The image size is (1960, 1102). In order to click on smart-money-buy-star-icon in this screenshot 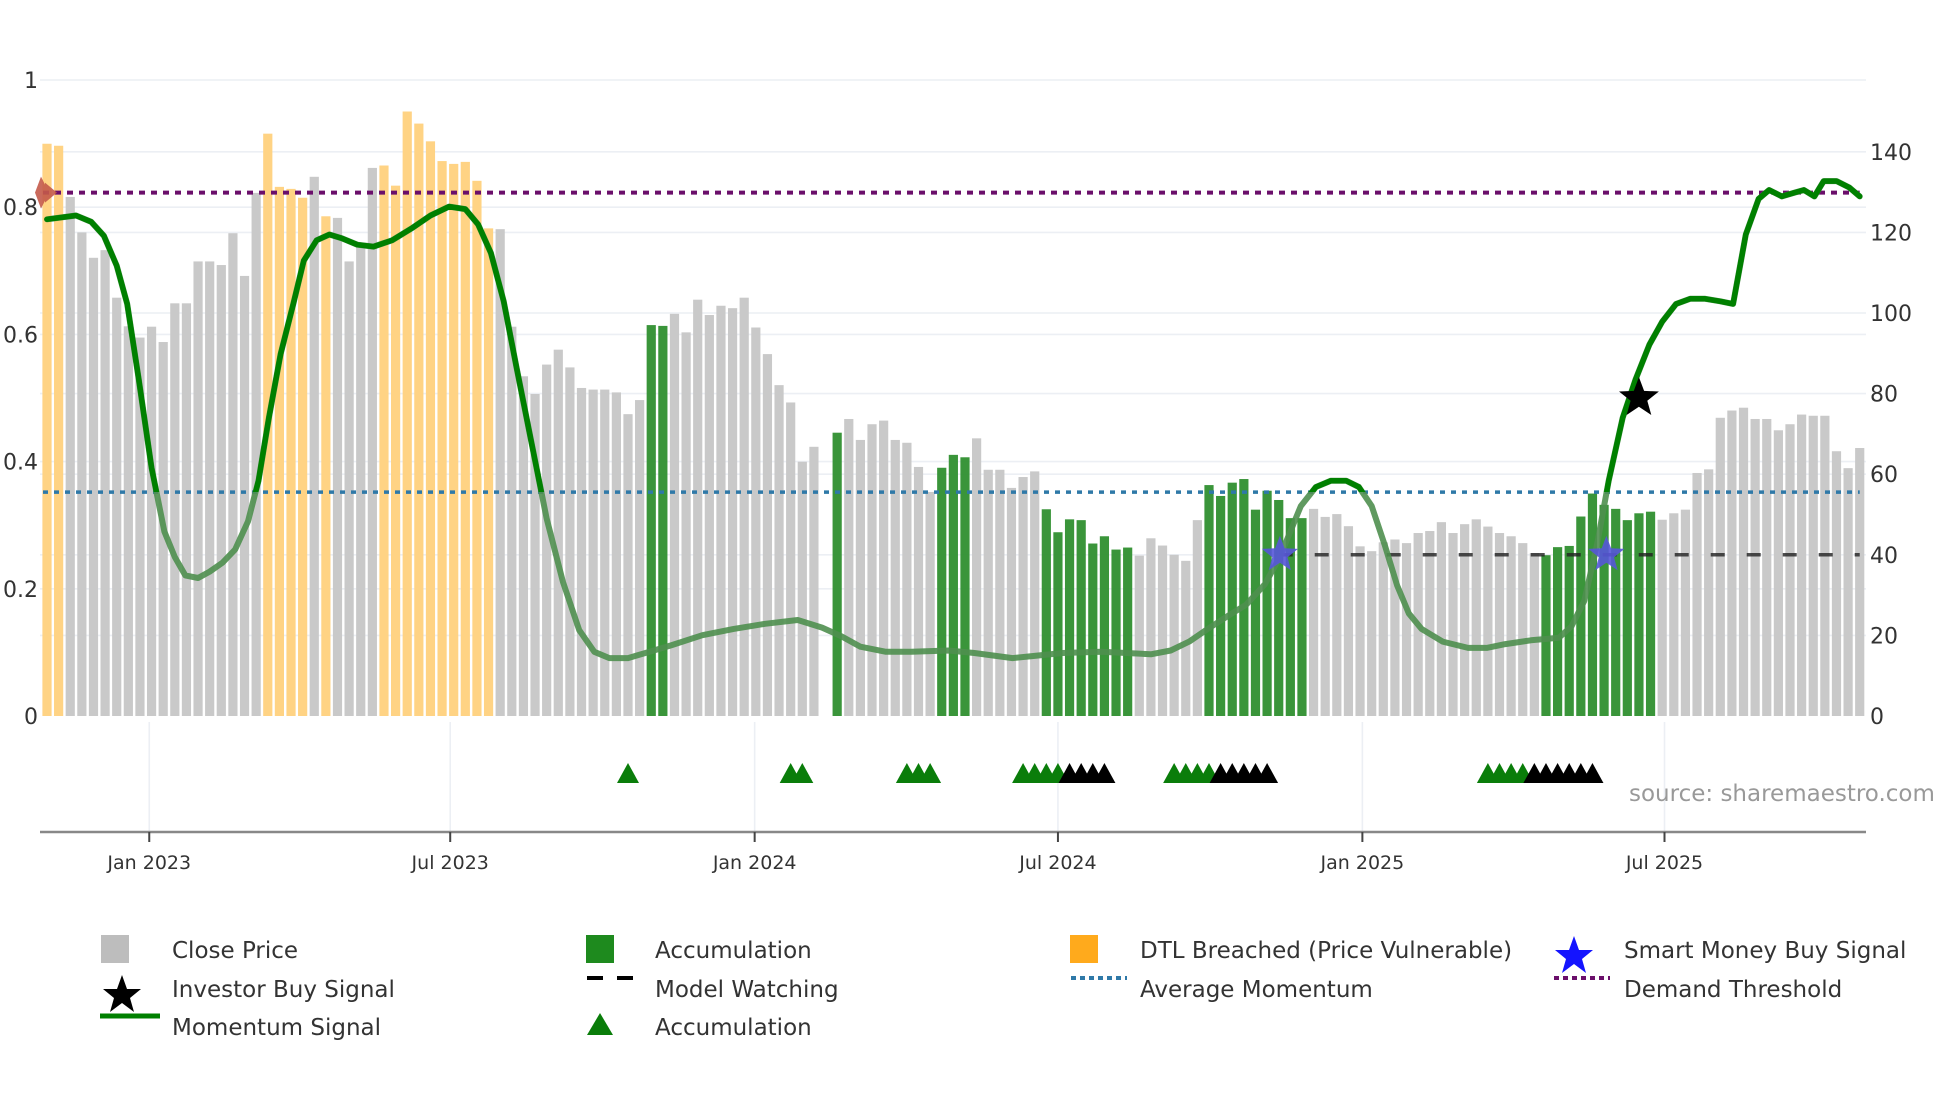, I will do `click(1279, 553)`.